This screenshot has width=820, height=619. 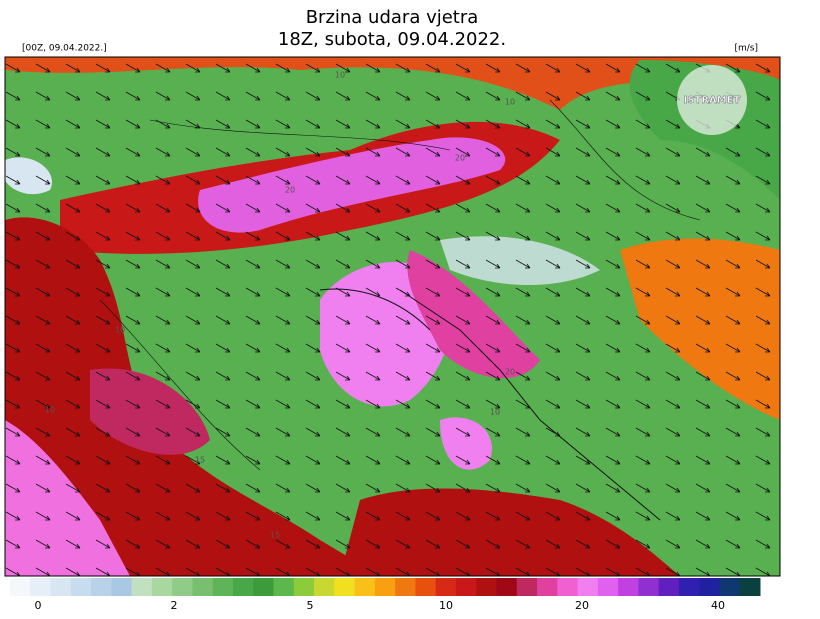 What do you see at coordinates (38, 605) in the screenshot?
I see `colorbar-tick-label: 0` at bounding box center [38, 605].